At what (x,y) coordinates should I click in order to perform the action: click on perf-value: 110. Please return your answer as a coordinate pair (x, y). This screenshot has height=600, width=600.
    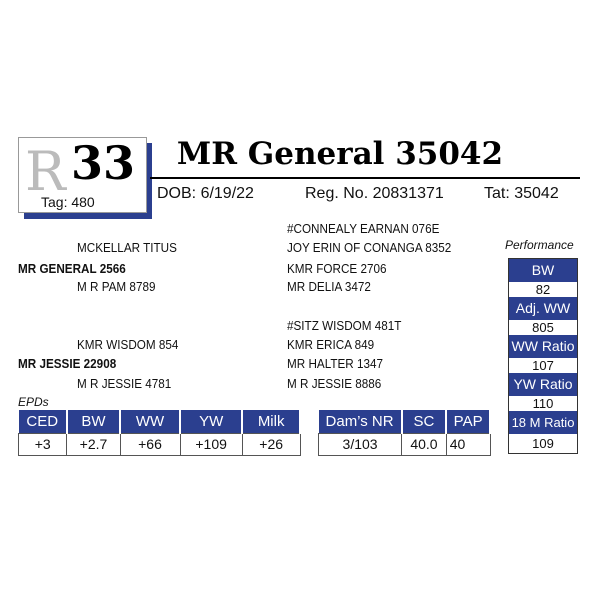
    Looking at the image, I should click on (543, 403).